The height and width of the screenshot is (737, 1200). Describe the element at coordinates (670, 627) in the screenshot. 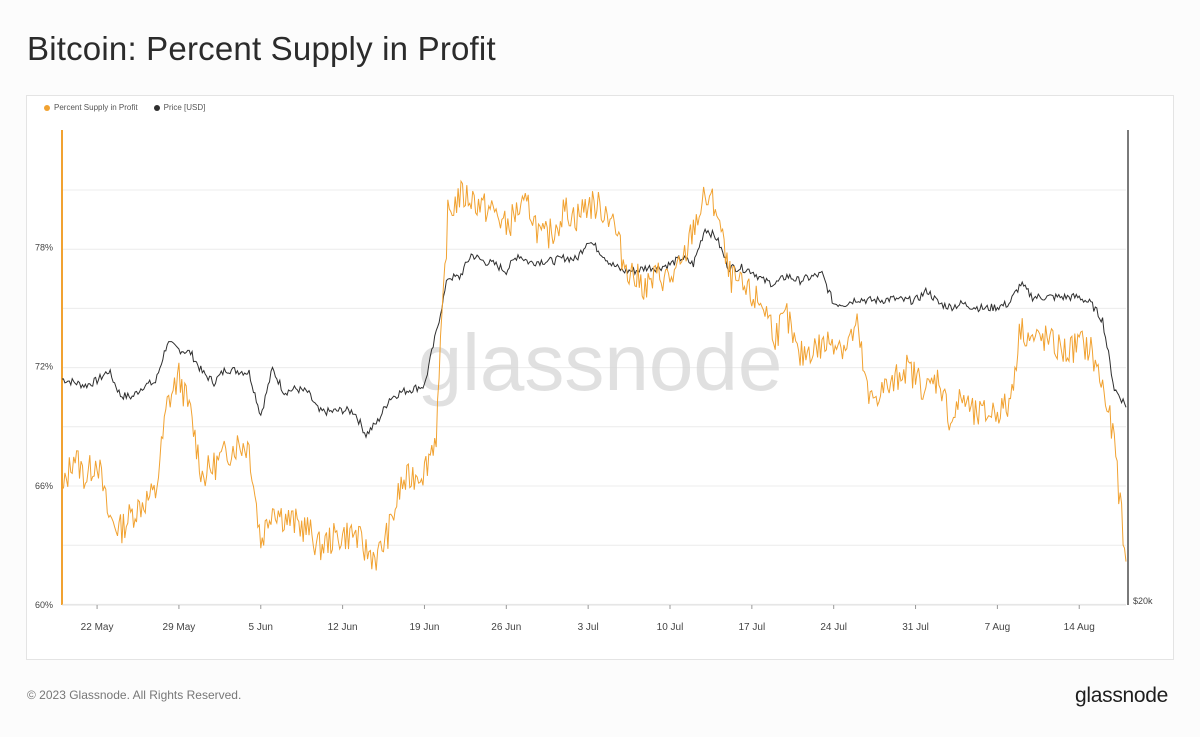

I see `x-tick-label: 10 Jul` at that location.